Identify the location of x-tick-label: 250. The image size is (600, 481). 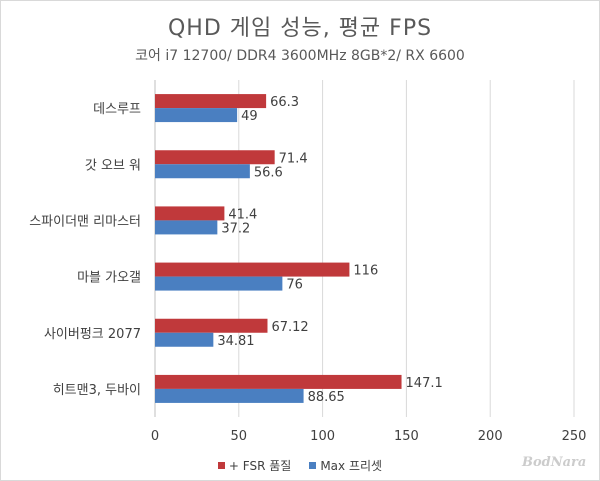
(574, 436).